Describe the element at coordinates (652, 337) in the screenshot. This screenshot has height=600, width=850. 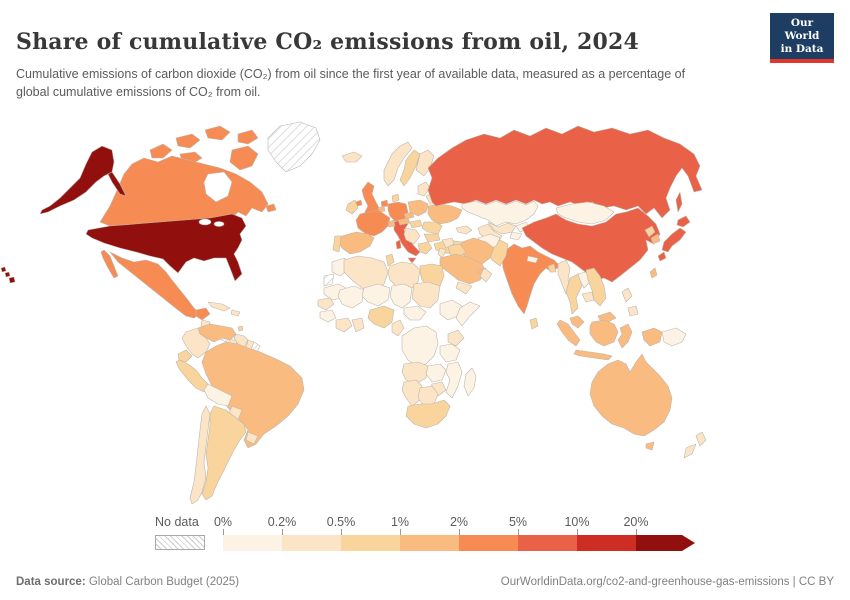
I see `country-indonesia-papua` at that location.